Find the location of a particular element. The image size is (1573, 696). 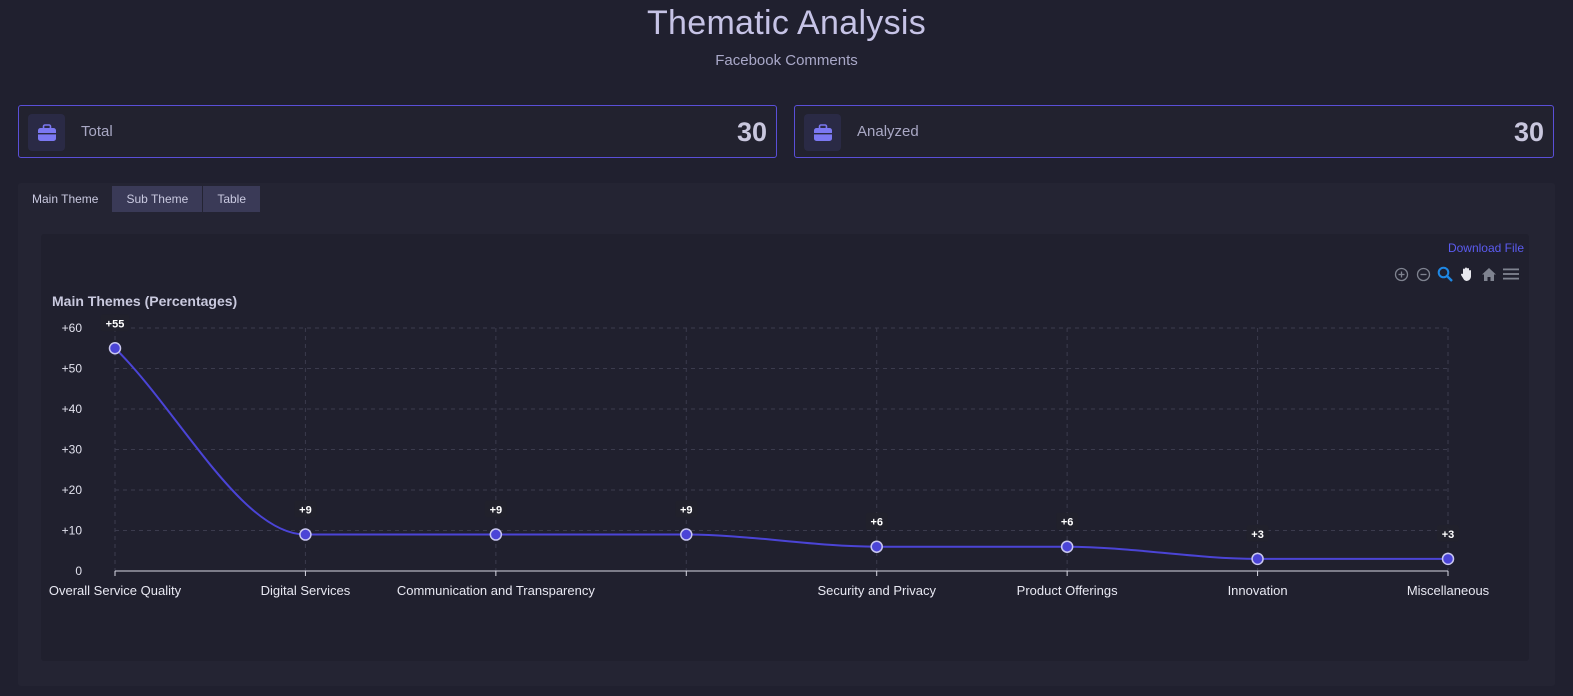

tab-main-theme: Main Theme is located at coordinates (65, 199).